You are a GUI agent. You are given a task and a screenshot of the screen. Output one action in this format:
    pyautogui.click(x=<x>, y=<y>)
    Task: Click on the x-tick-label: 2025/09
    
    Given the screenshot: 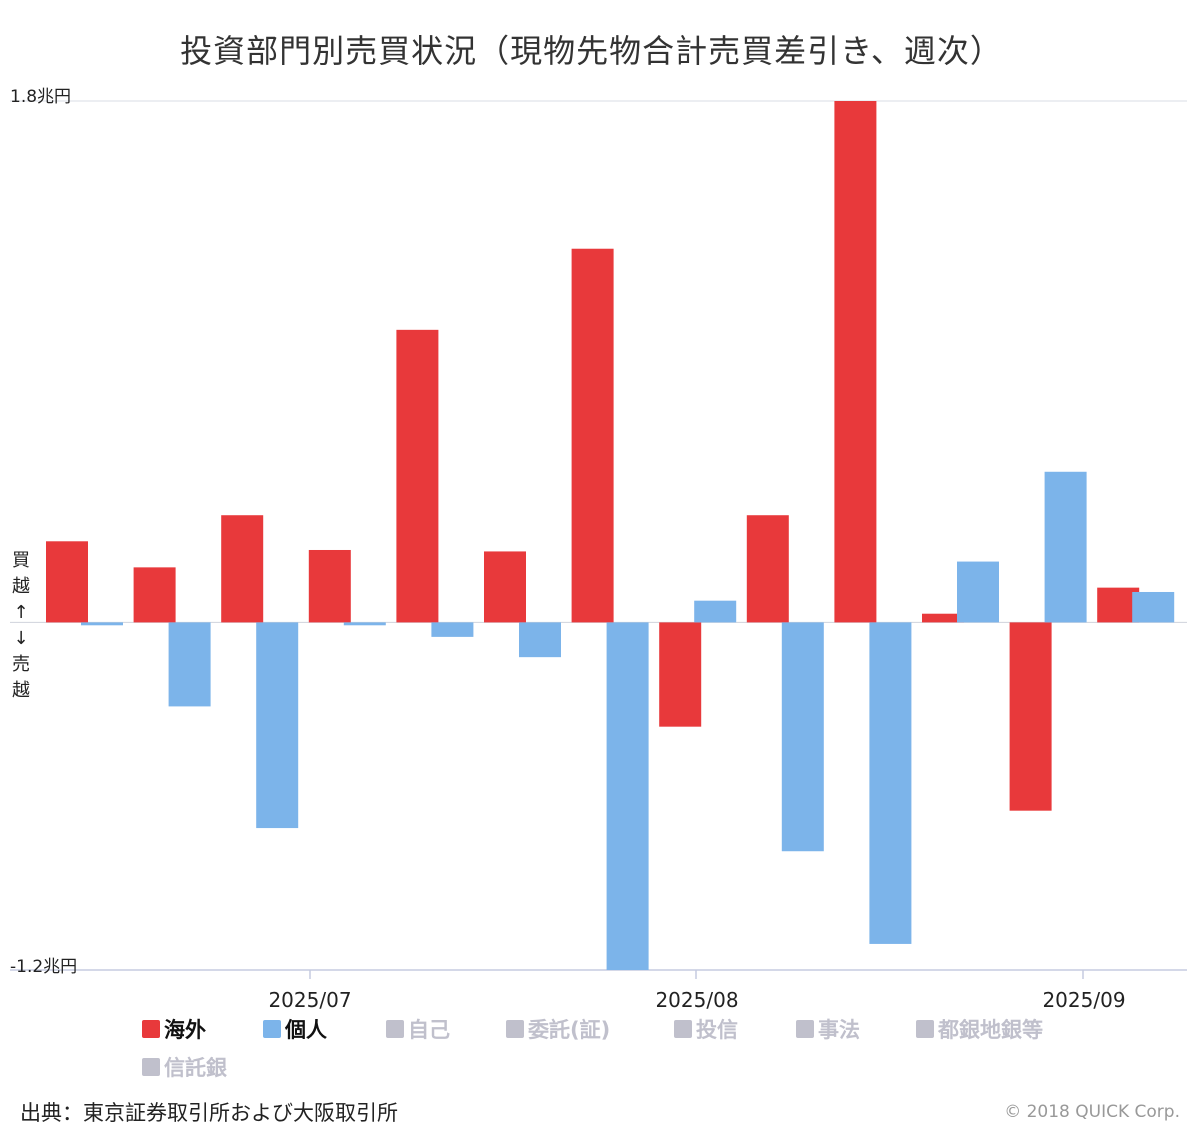 What is the action you would take?
    pyautogui.click(x=1084, y=1000)
    